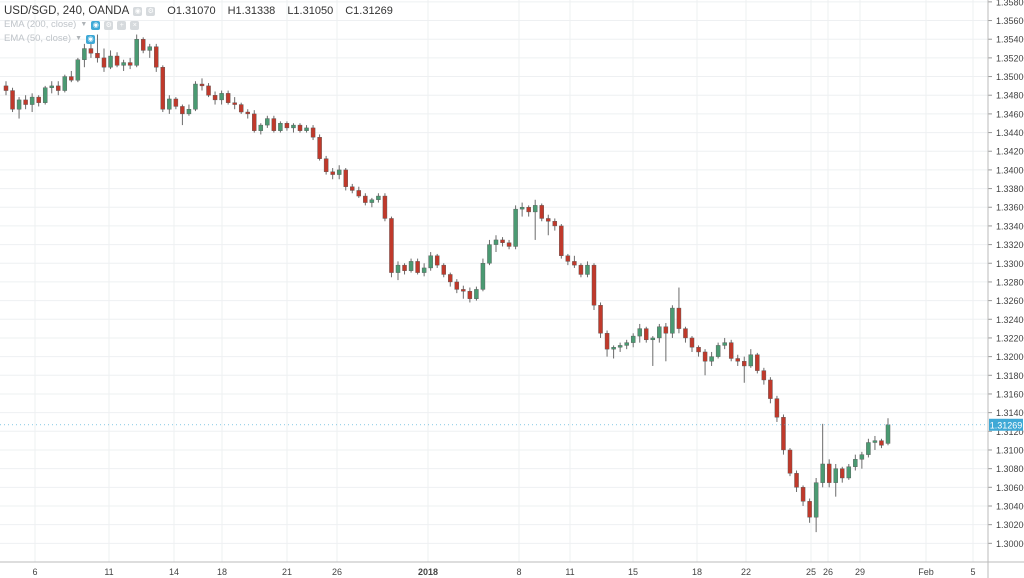  Describe the element at coordinates (1010, 506) in the screenshot. I see `y-tick-label: 1.30400` at that location.